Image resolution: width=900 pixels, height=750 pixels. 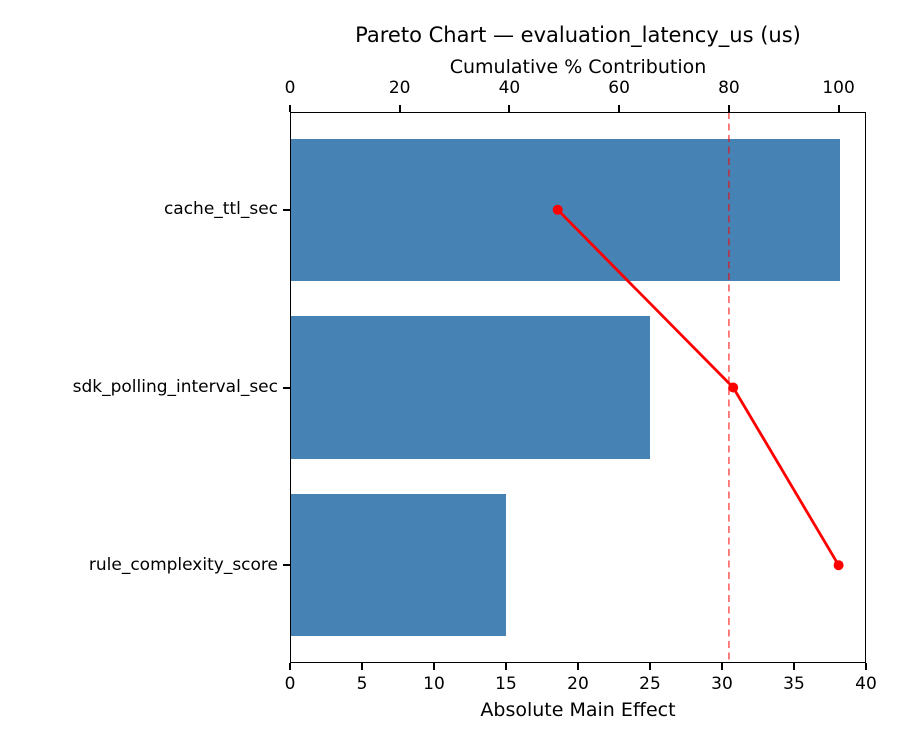 I want to click on top-axis-tick-label: 20, so click(x=399, y=88).